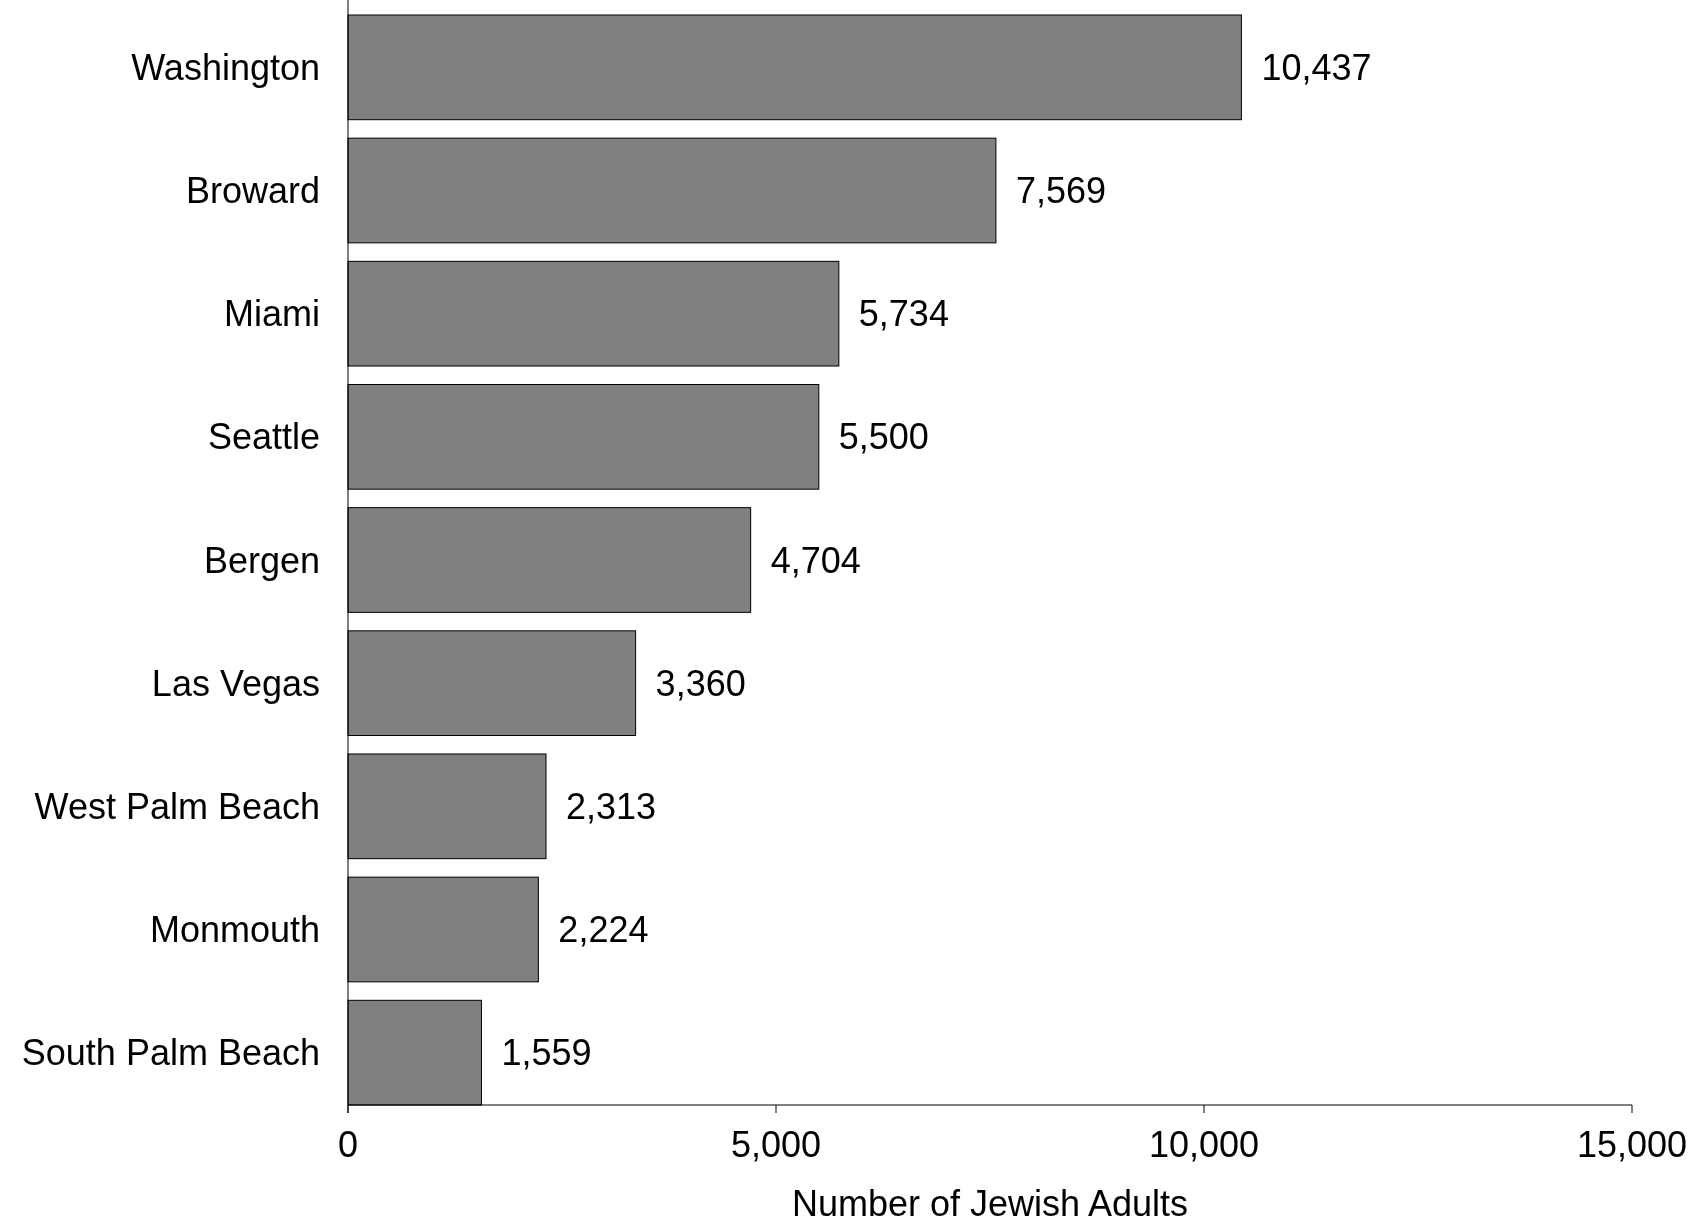  I want to click on x-tick-label: 15,000, so click(1632, 1144).